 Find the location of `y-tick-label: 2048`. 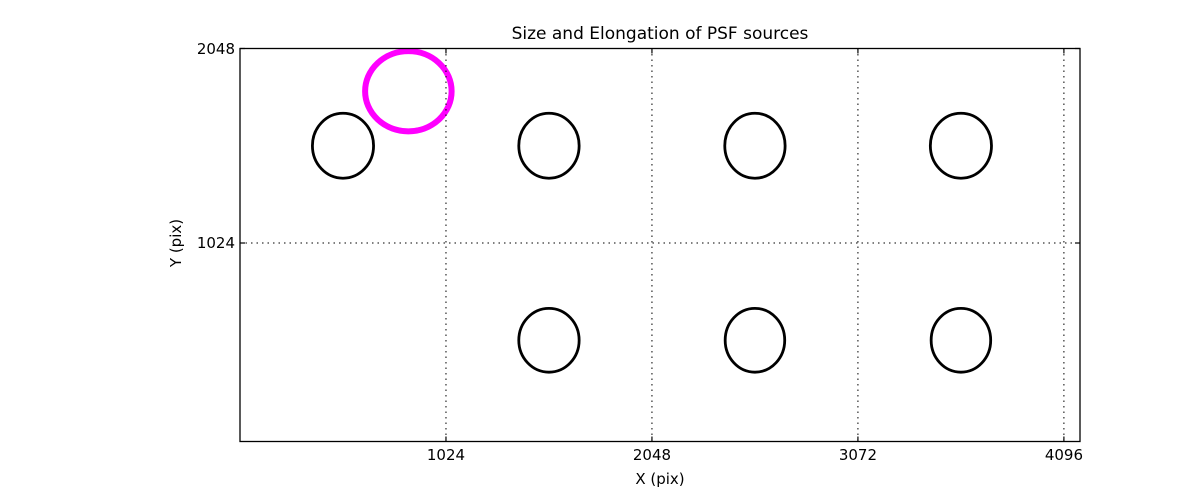

y-tick-label: 2048 is located at coordinates (215, 48).